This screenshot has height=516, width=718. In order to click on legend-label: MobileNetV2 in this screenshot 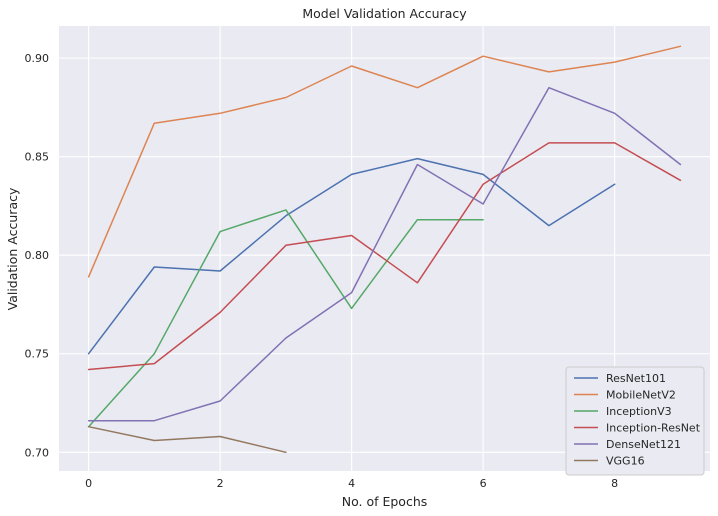, I will do `click(641, 395)`.